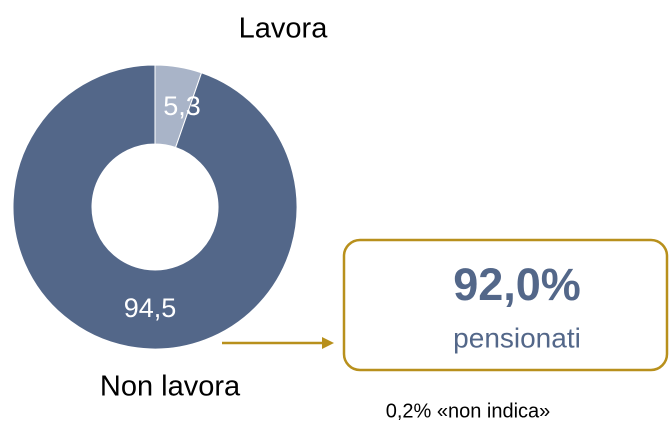 The height and width of the screenshot is (424, 672). Describe the element at coordinates (517, 337) in the screenshot. I see `callout-label: pensionati` at that location.